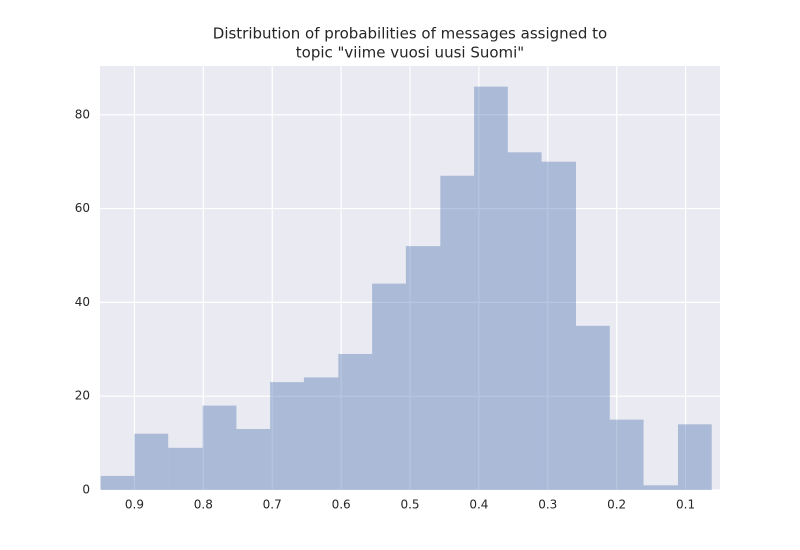  Describe the element at coordinates (82, 396) in the screenshot. I see `y-tick-label: 20` at that location.